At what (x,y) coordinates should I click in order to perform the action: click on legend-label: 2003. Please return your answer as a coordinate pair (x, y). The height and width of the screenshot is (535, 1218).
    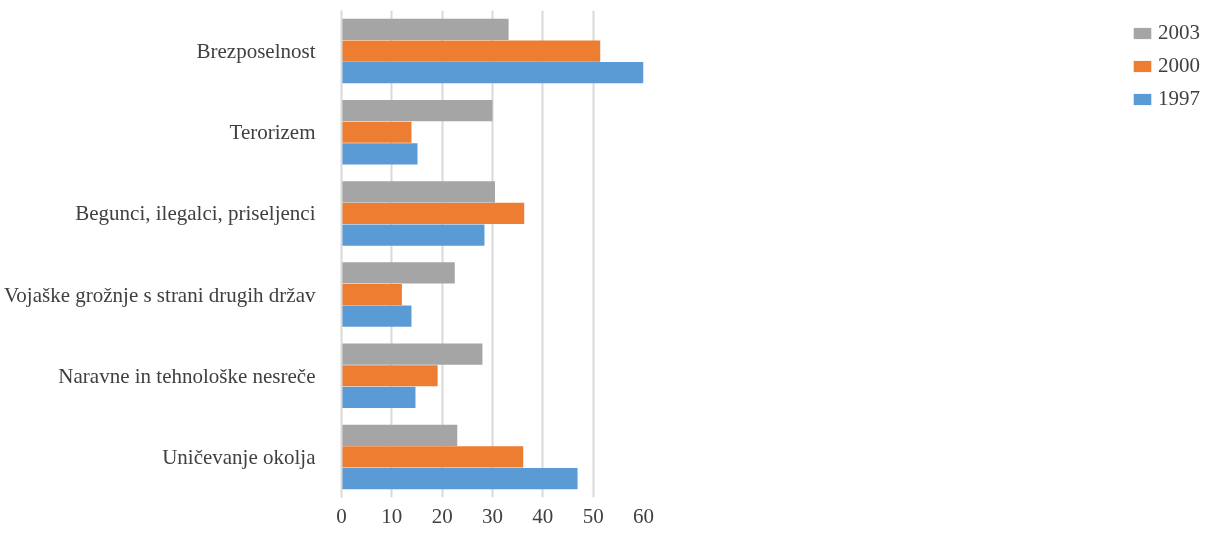
    Looking at the image, I should click on (1179, 32).